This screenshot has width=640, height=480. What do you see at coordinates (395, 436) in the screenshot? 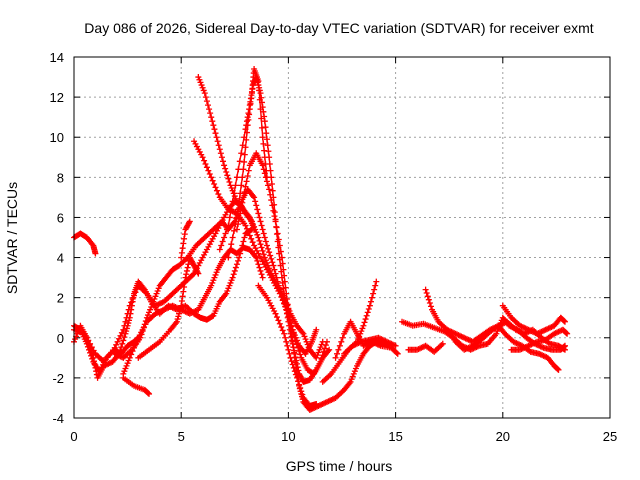
I see `x-tick-label: 15` at bounding box center [395, 436].